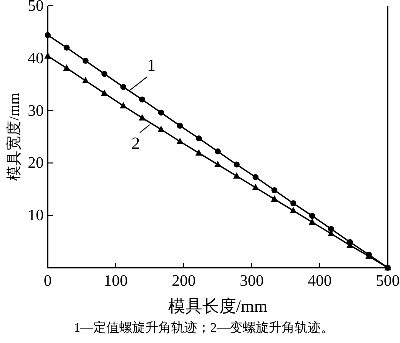 This screenshot has width=400, height=343. I want to click on x-axis-title: 模具长度/mm, so click(218, 306).